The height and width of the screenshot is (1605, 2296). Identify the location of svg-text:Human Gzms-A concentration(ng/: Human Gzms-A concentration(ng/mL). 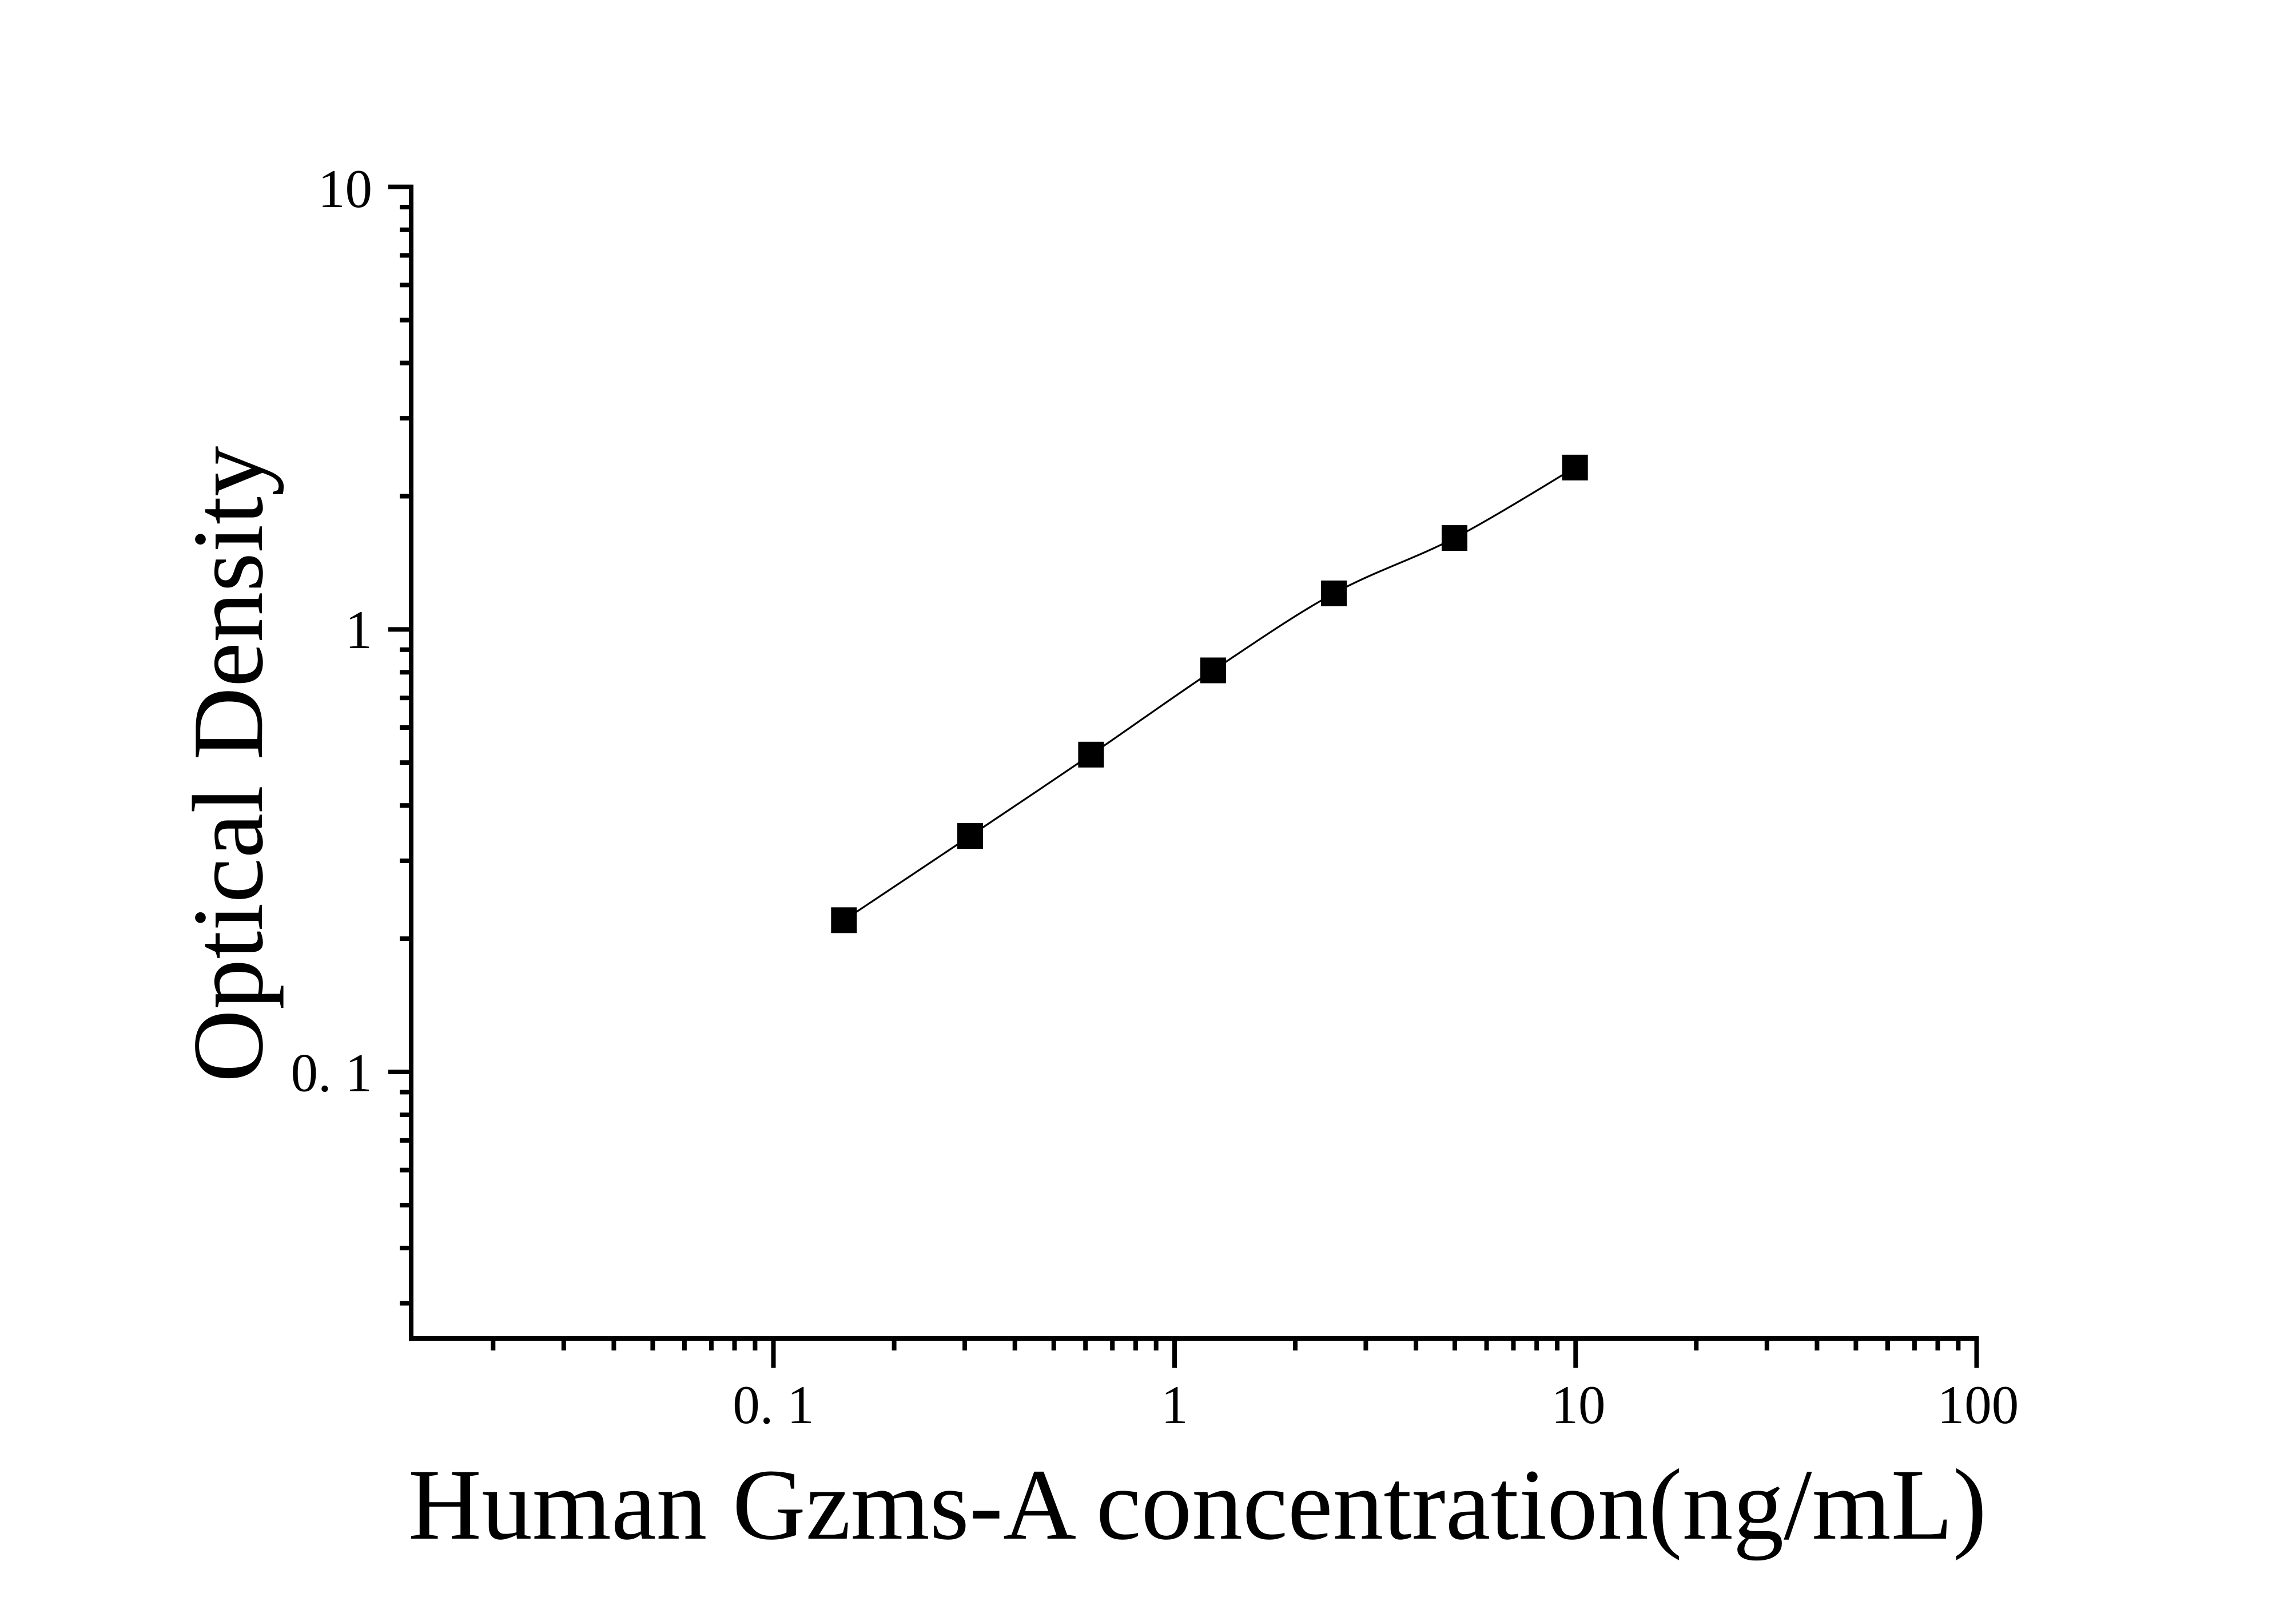
(1197, 1505).